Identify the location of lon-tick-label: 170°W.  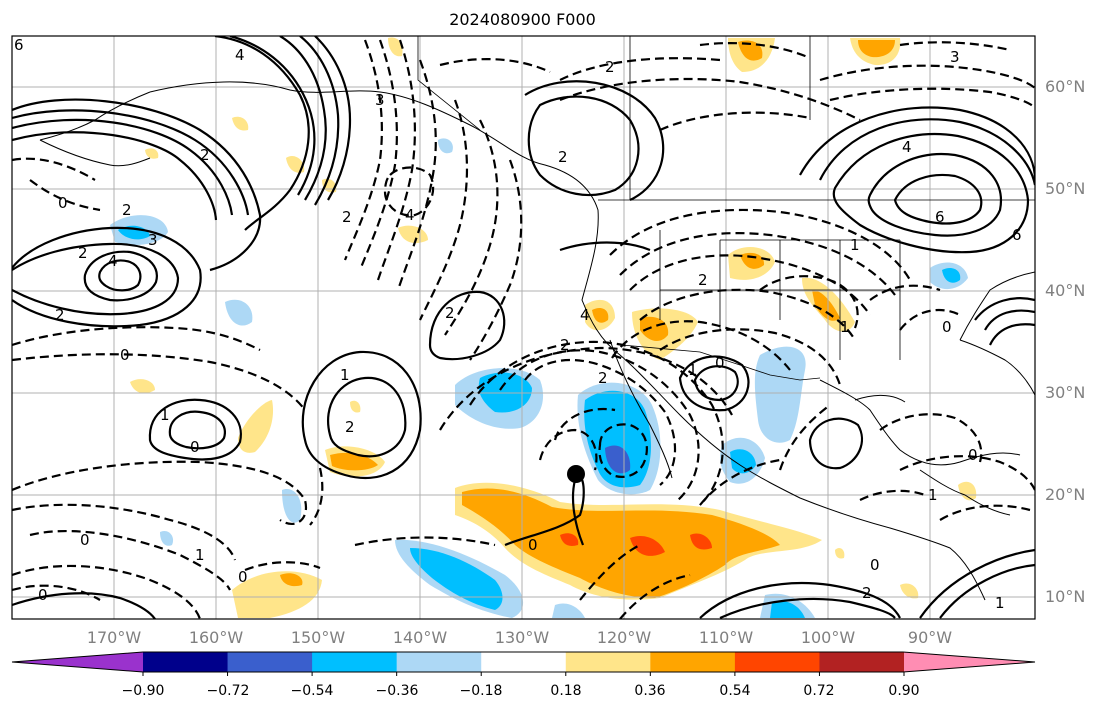
(114, 637).